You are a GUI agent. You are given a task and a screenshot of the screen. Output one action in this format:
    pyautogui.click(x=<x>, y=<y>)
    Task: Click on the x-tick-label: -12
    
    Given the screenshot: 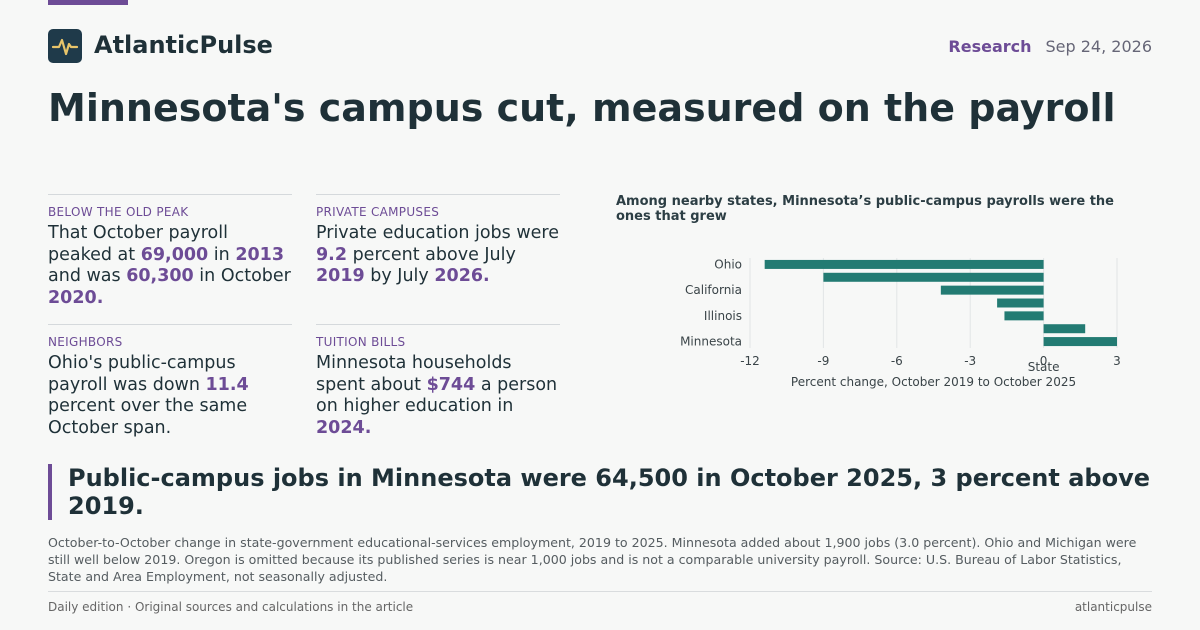 What is the action you would take?
    pyautogui.click(x=750, y=361)
    